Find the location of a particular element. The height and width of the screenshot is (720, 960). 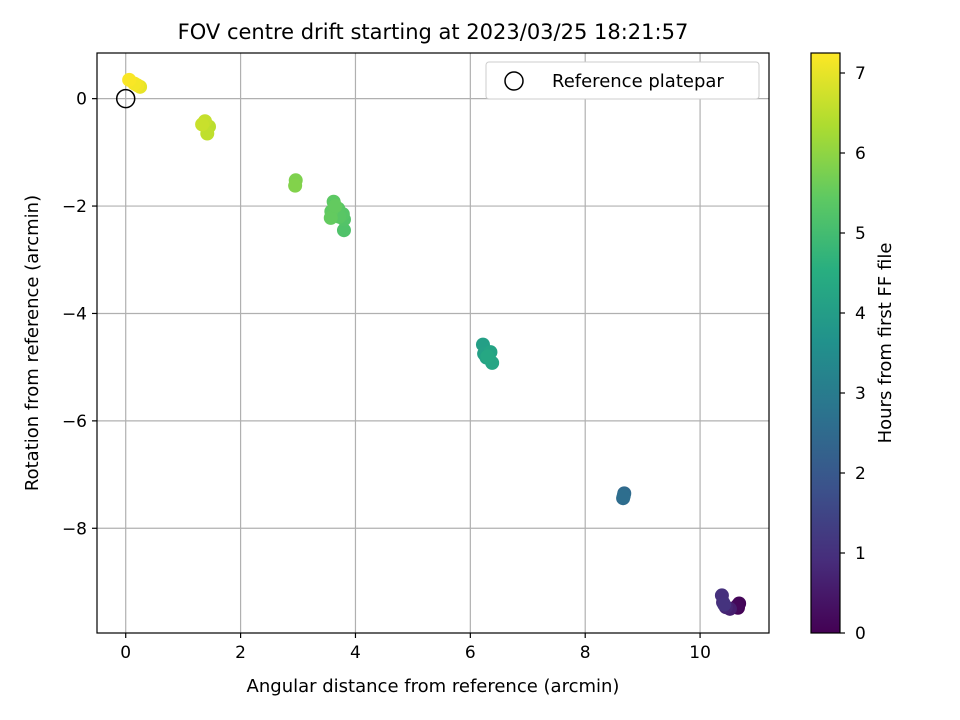

colorbar-gradient is located at coordinates (825, 343).